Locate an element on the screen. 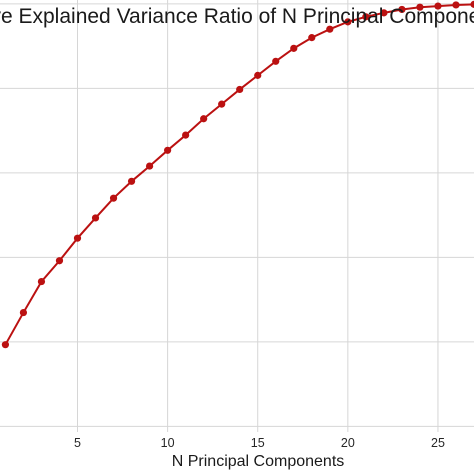 The width and height of the screenshot is (474, 474). x-tick-label: 15 is located at coordinates (258, 443).